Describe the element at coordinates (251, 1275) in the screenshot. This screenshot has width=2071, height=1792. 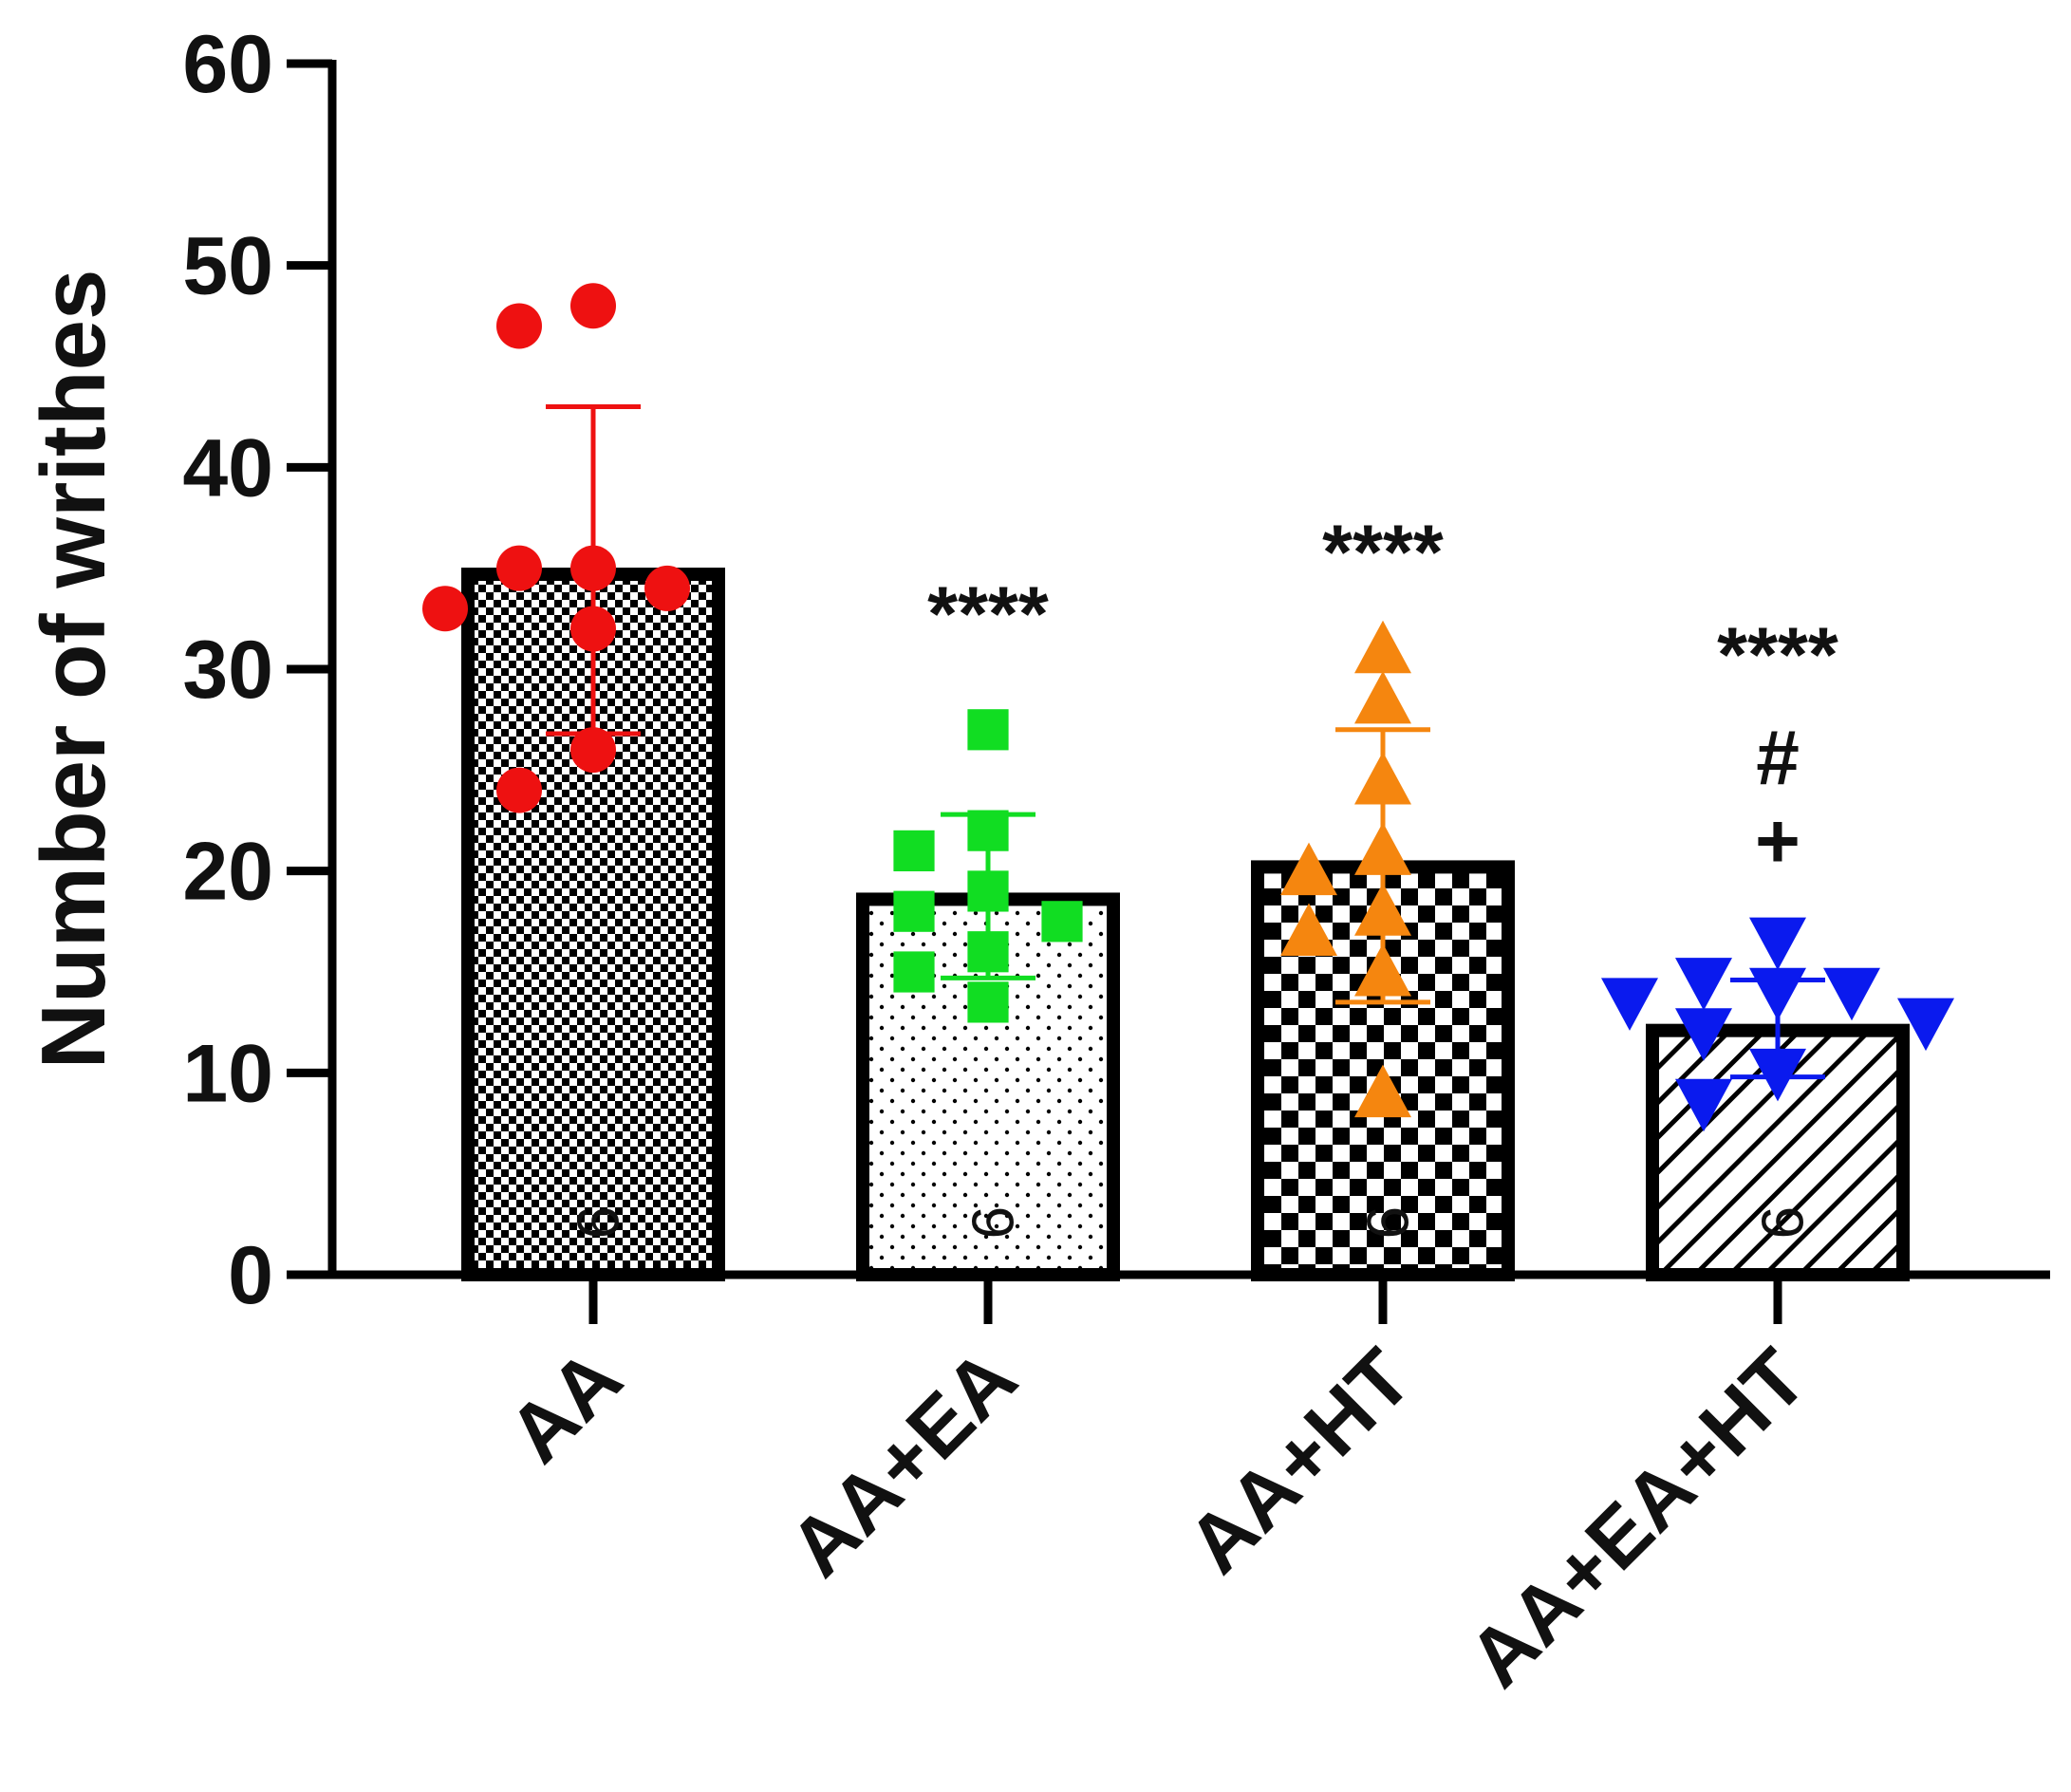
I see `y-tick-label: 0` at that location.